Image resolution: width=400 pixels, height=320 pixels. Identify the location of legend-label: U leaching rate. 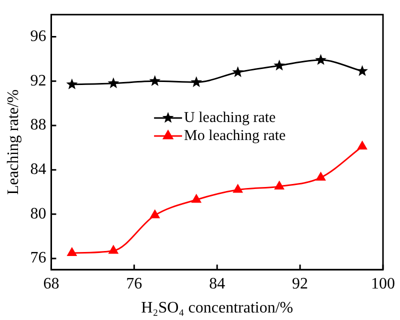
(230, 118).